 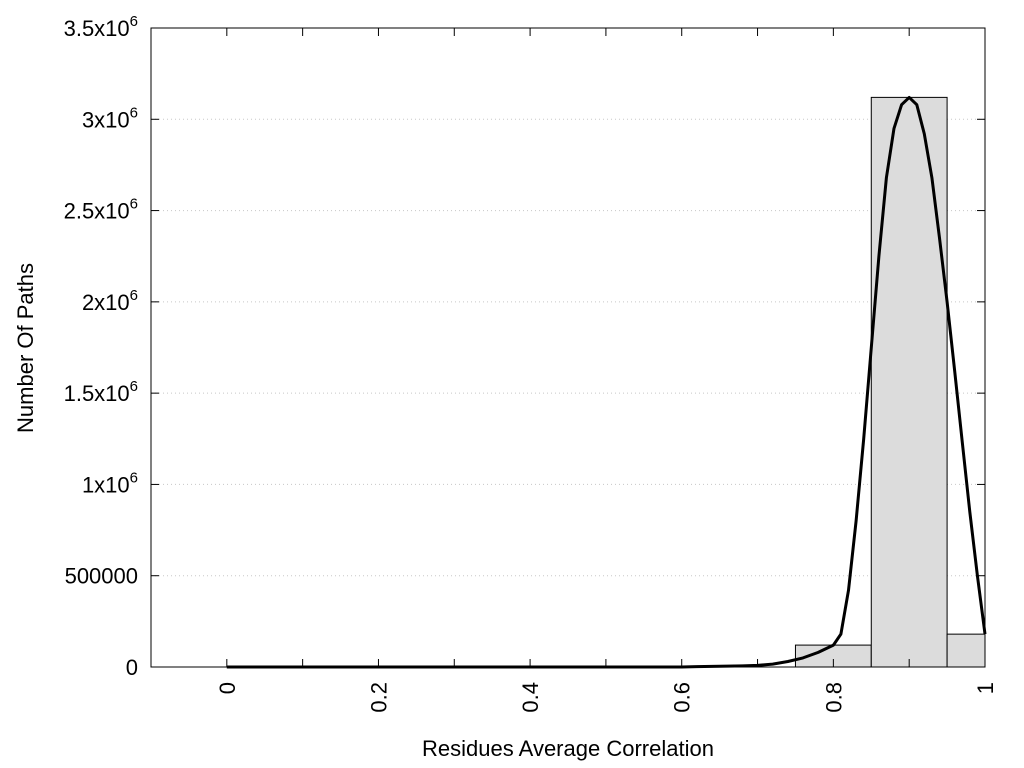 I want to click on y-tick-label: 2.5x10⁶, so click(x=101, y=210).